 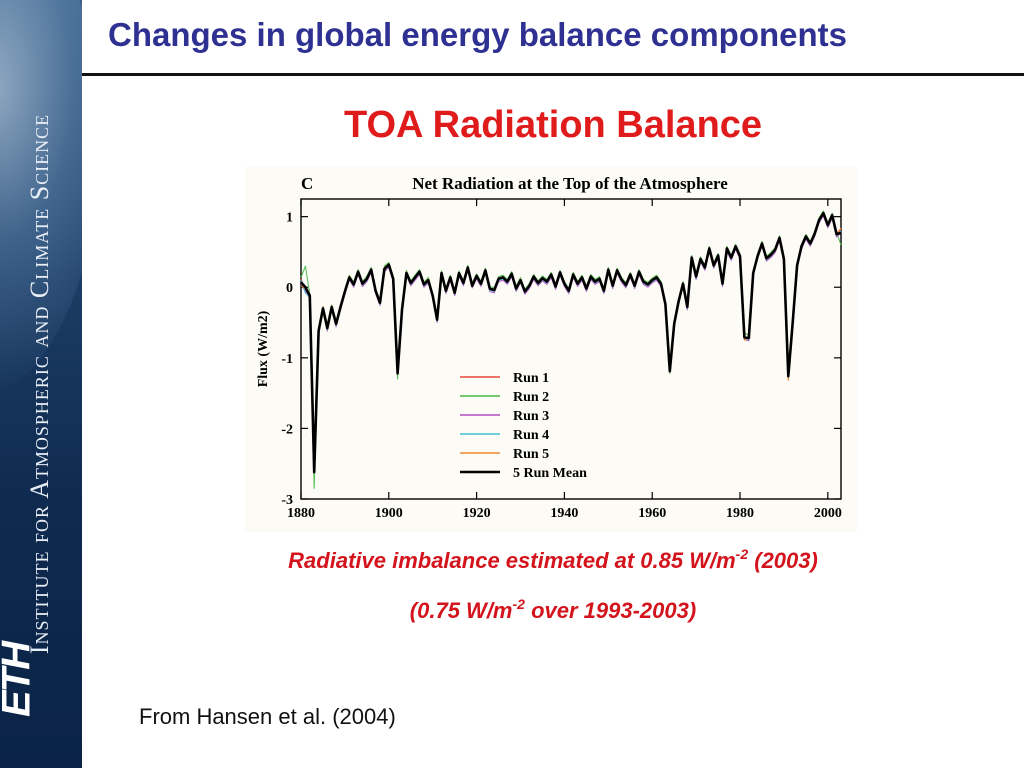 What do you see at coordinates (477, 513) in the screenshot?
I see `x-tick-label: 1920` at bounding box center [477, 513].